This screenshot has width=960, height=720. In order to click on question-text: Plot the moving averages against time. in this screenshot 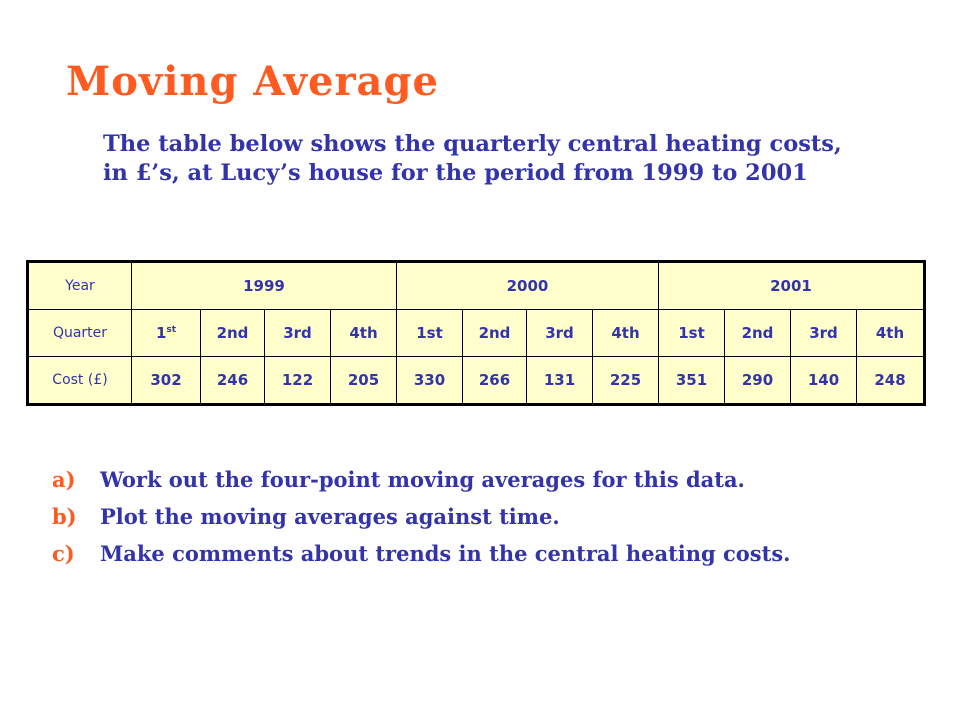, I will do `click(330, 516)`.